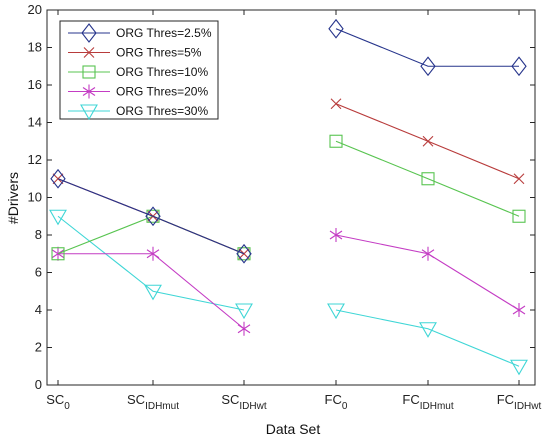 This screenshot has width=550, height=442. Describe the element at coordinates (38, 309) in the screenshot. I see `y-tick-label: 4` at that location.